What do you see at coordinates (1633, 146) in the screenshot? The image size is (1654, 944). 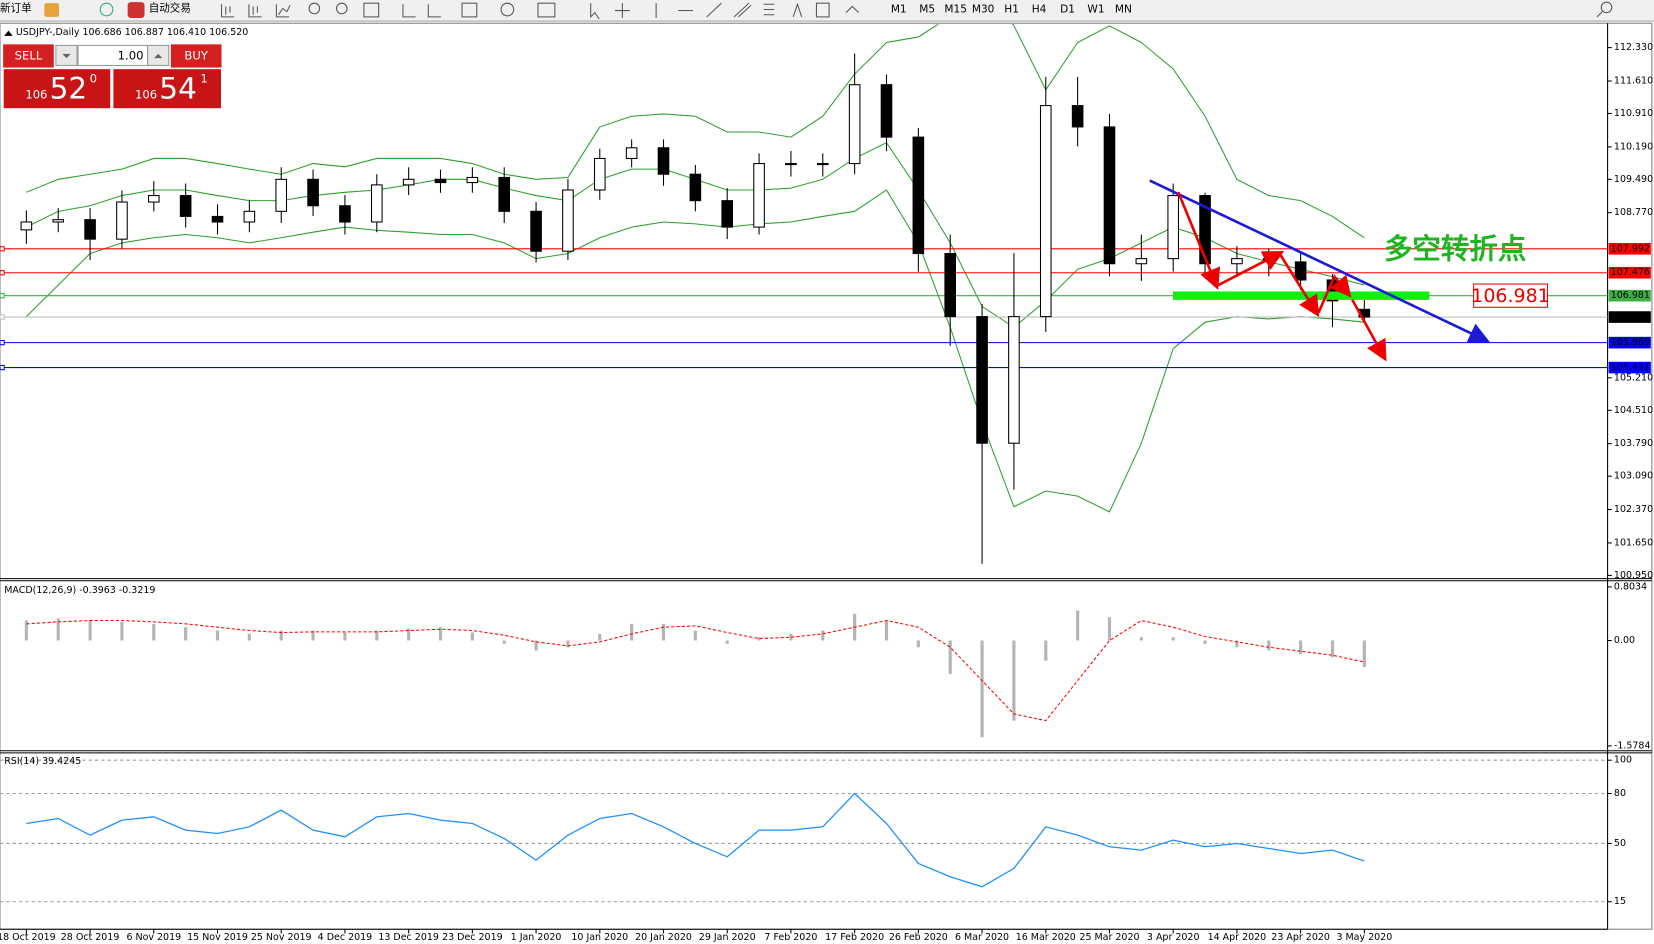 I see `y-tick-label: 110.190` at bounding box center [1633, 146].